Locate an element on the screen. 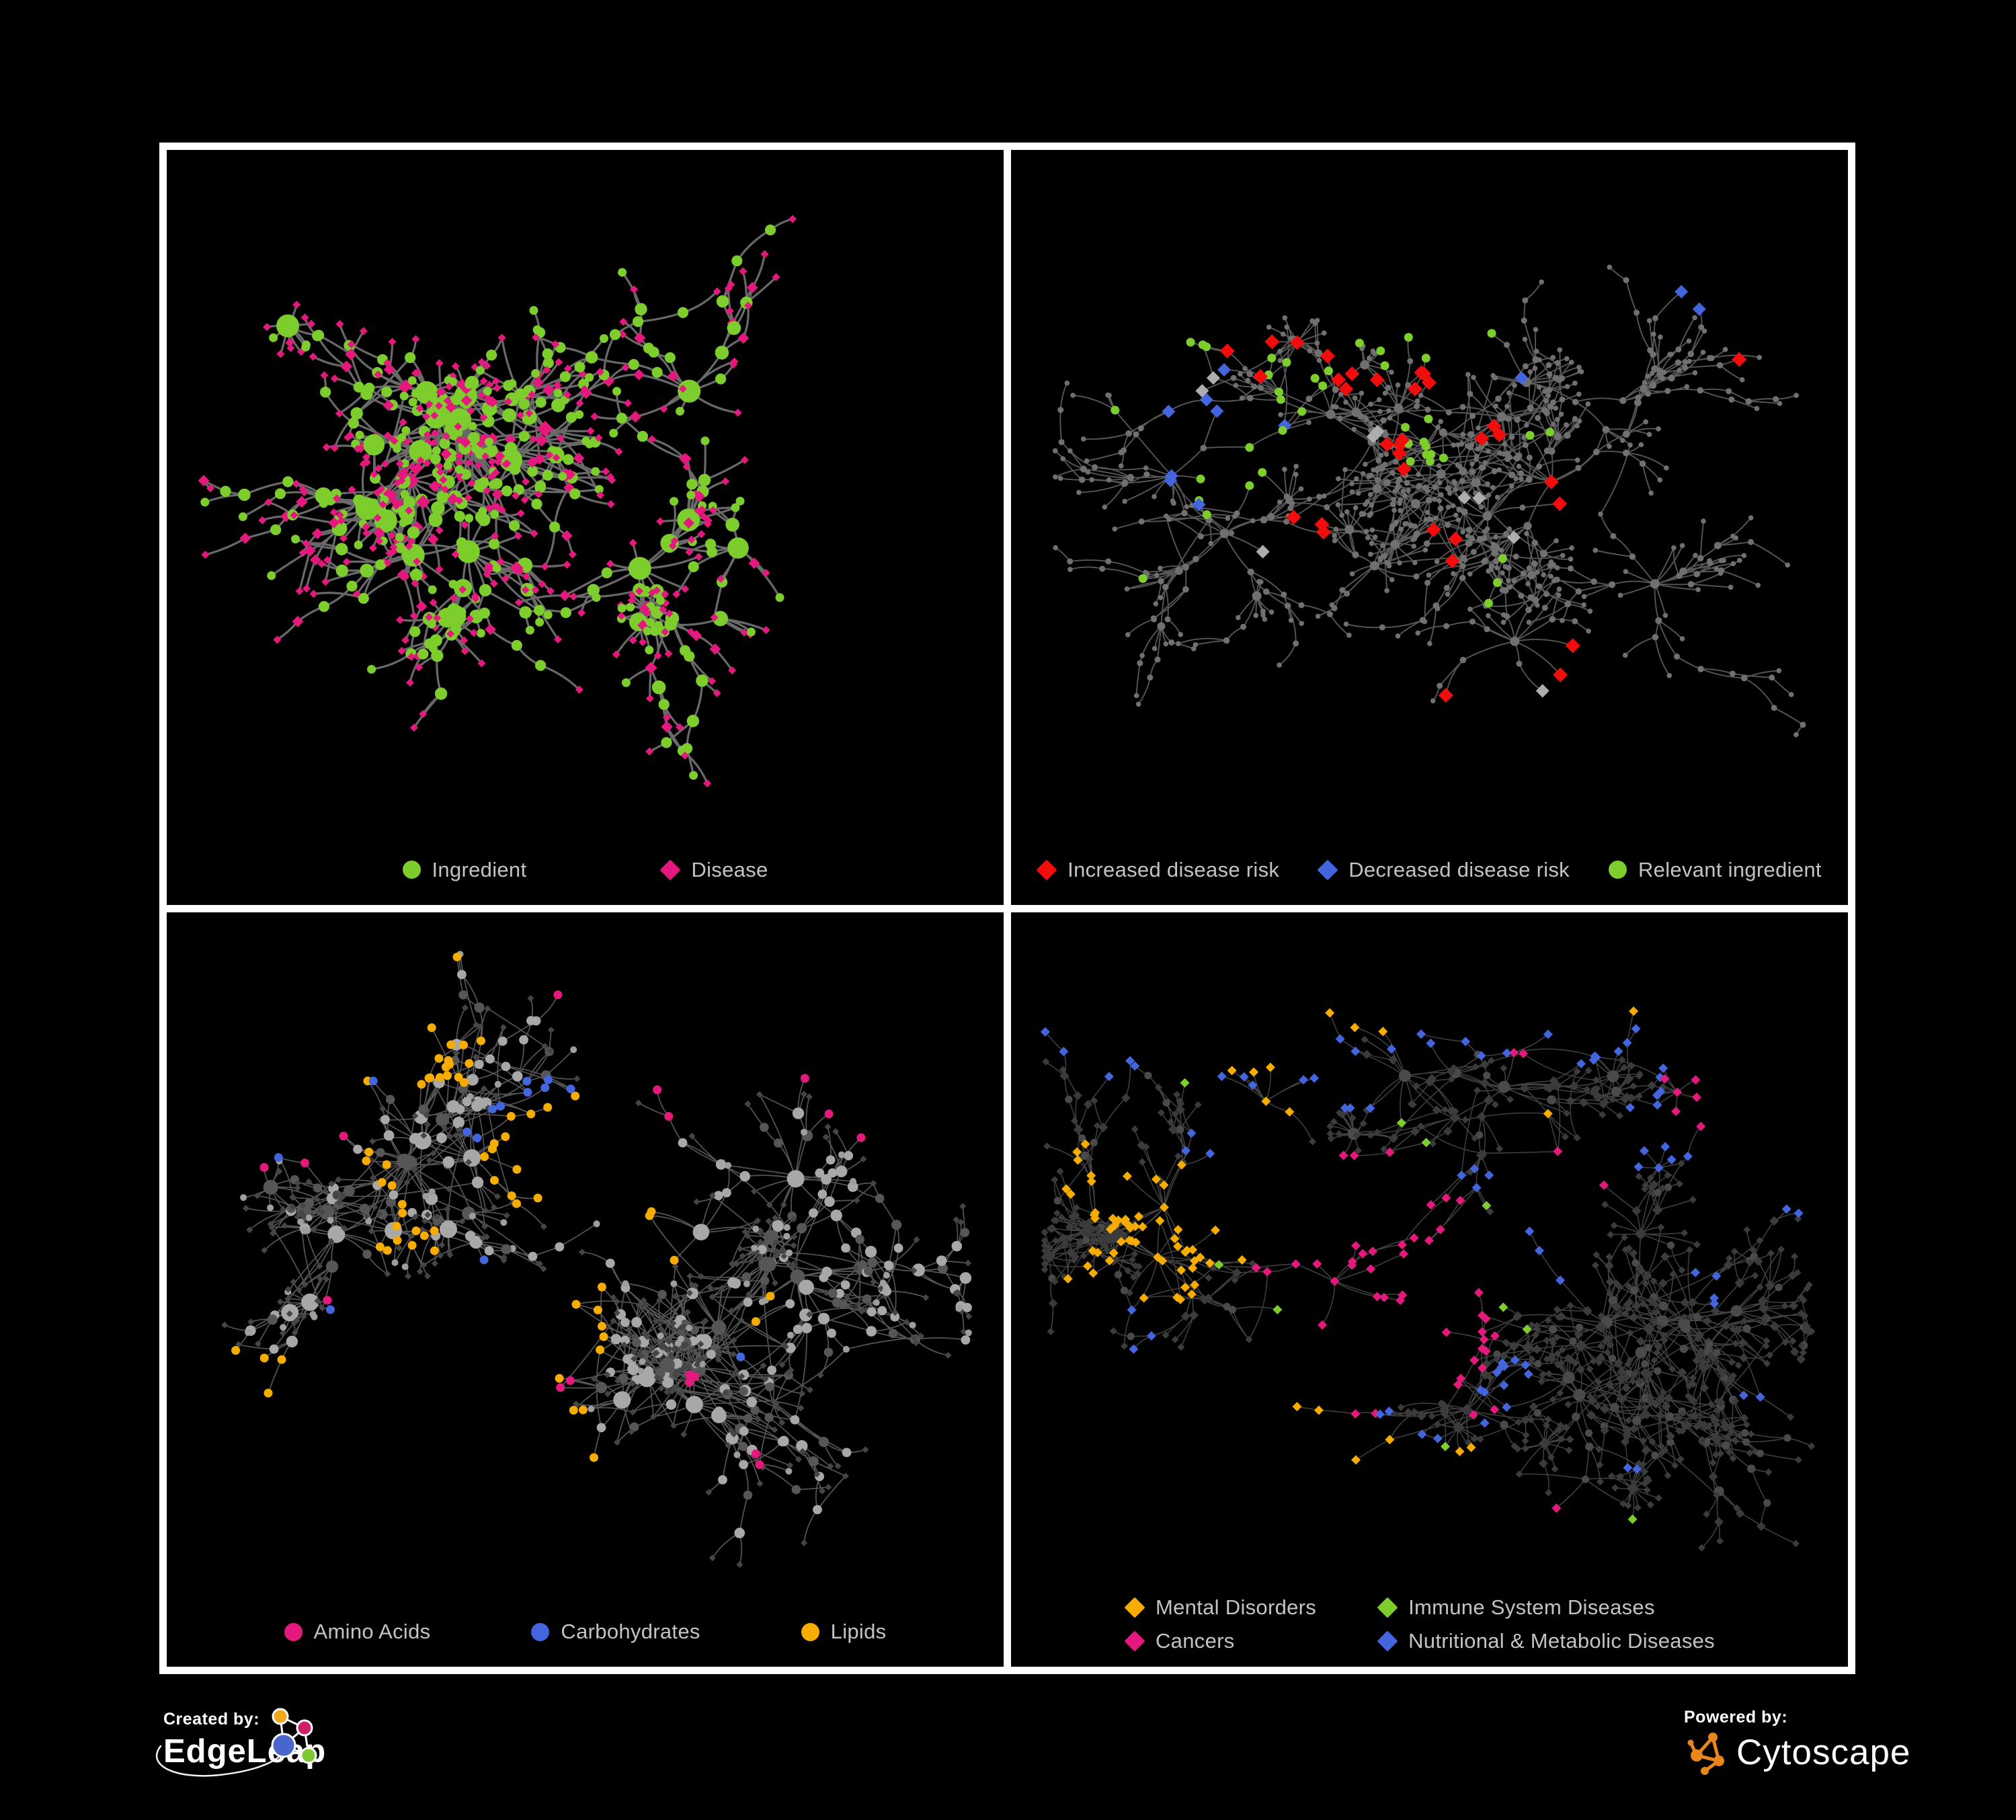 The width and height of the screenshot is (2016, 1820). ingredient-disease-legend: Ingredient Disease is located at coordinates (585, 870).